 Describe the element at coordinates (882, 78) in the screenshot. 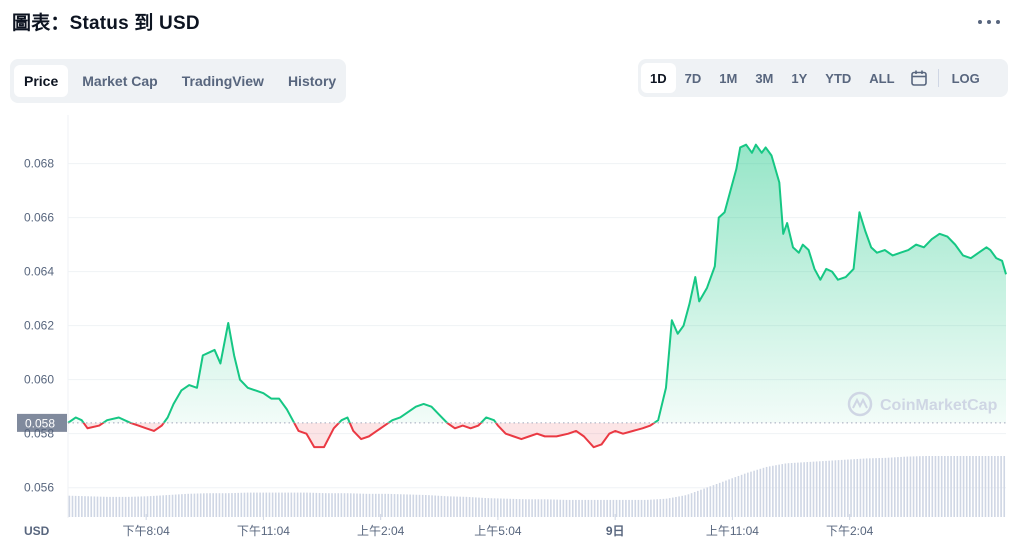

I see `range-all-button: ALL` at that location.